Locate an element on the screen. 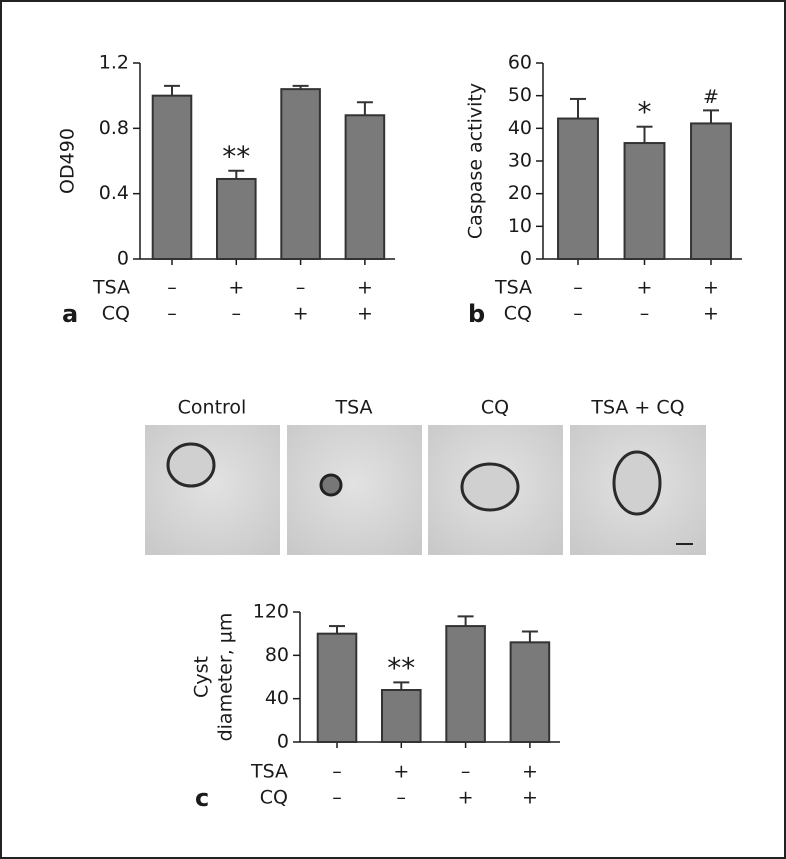 This screenshot has width=786, height=859. y-tick-label: 20 is located at coordinates (520, 193).